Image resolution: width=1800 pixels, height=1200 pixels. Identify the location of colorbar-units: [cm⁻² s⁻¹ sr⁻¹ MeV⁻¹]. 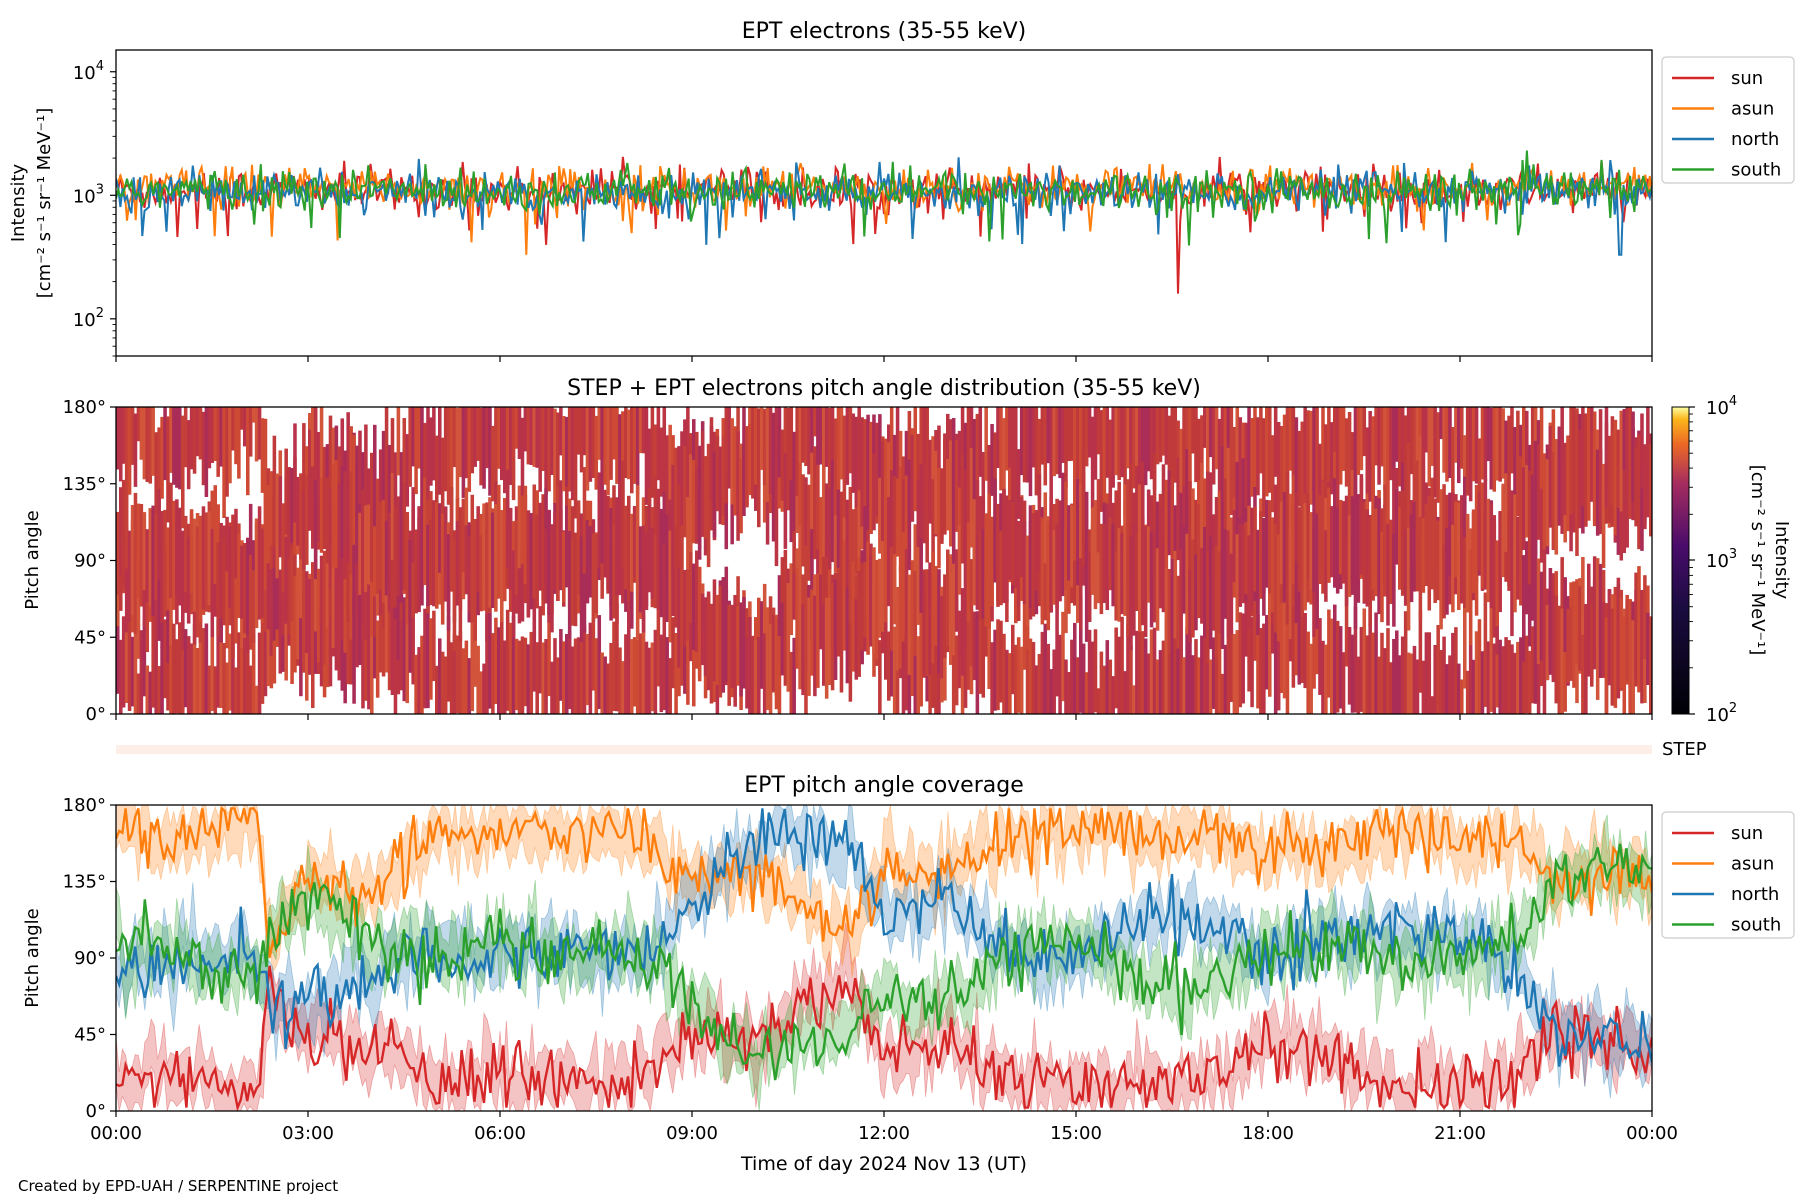
(1757, 560).